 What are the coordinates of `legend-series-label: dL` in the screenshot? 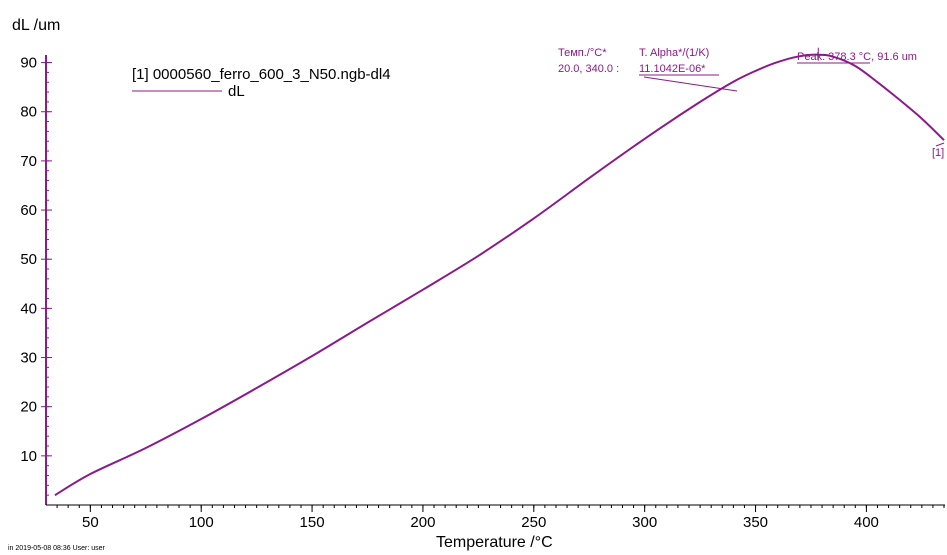 It's located at (236, 91).